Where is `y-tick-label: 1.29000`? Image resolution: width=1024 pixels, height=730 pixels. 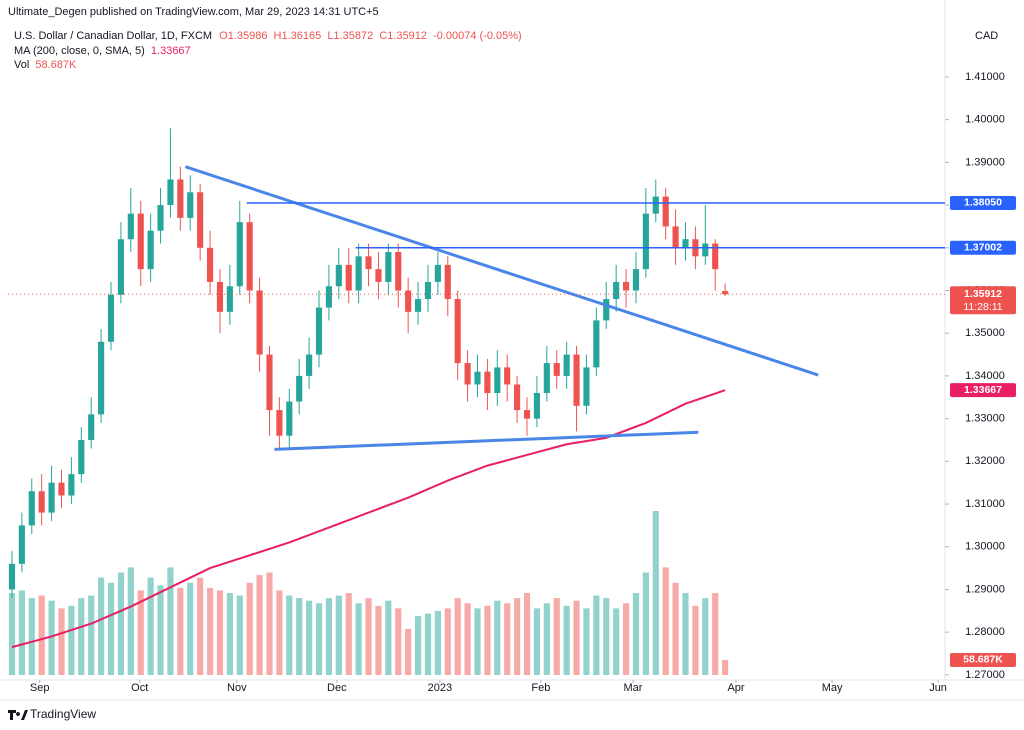
y-tick-label: 1.29000 is located at coordinates (985, 589).